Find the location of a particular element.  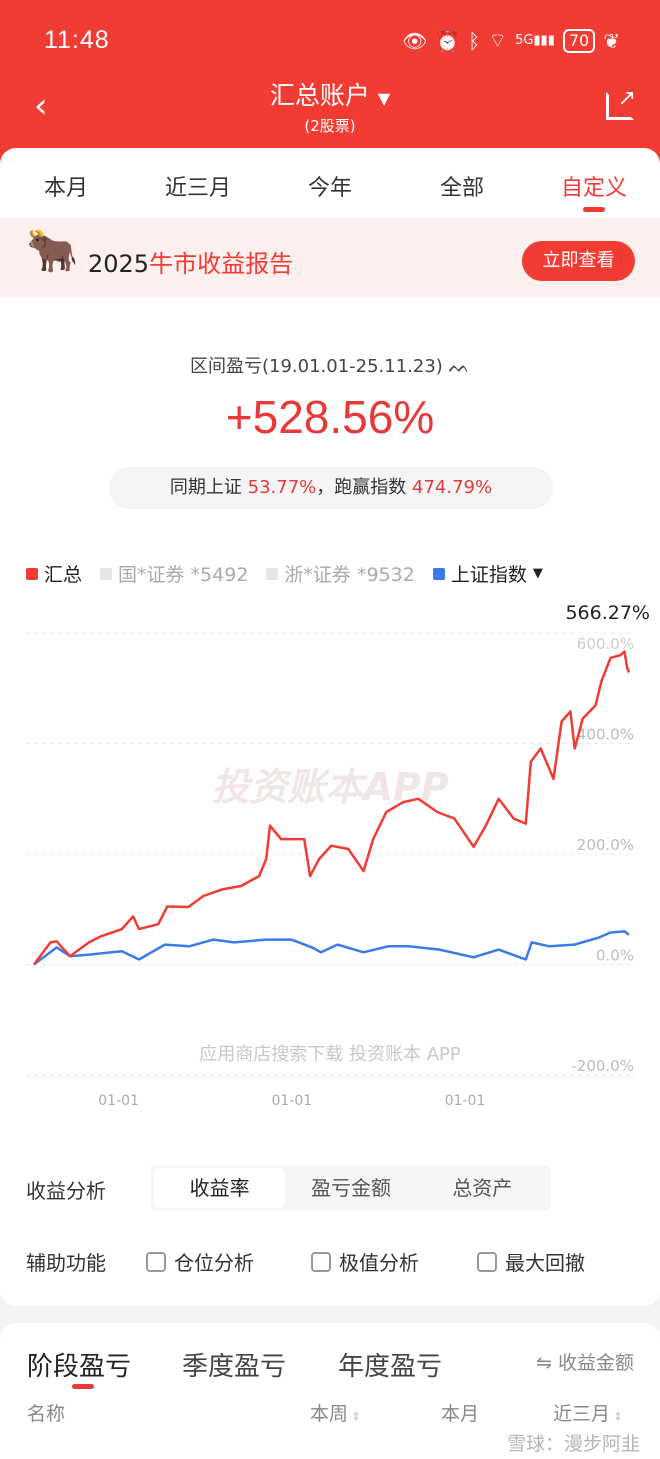

header-bar is located at coordinates (330, 85).